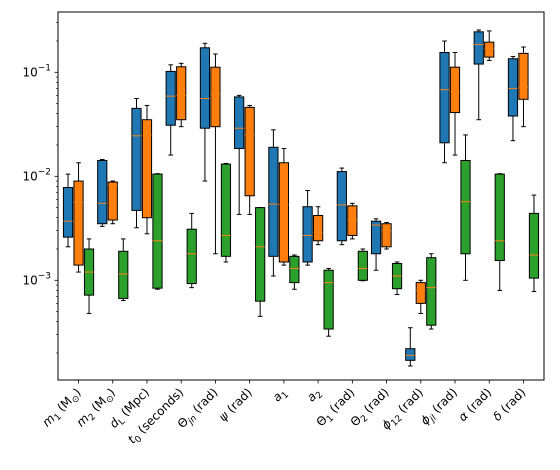 The image size is (560, 470). I want to click on y-tick-label: 10⁻², so click(36, 175).